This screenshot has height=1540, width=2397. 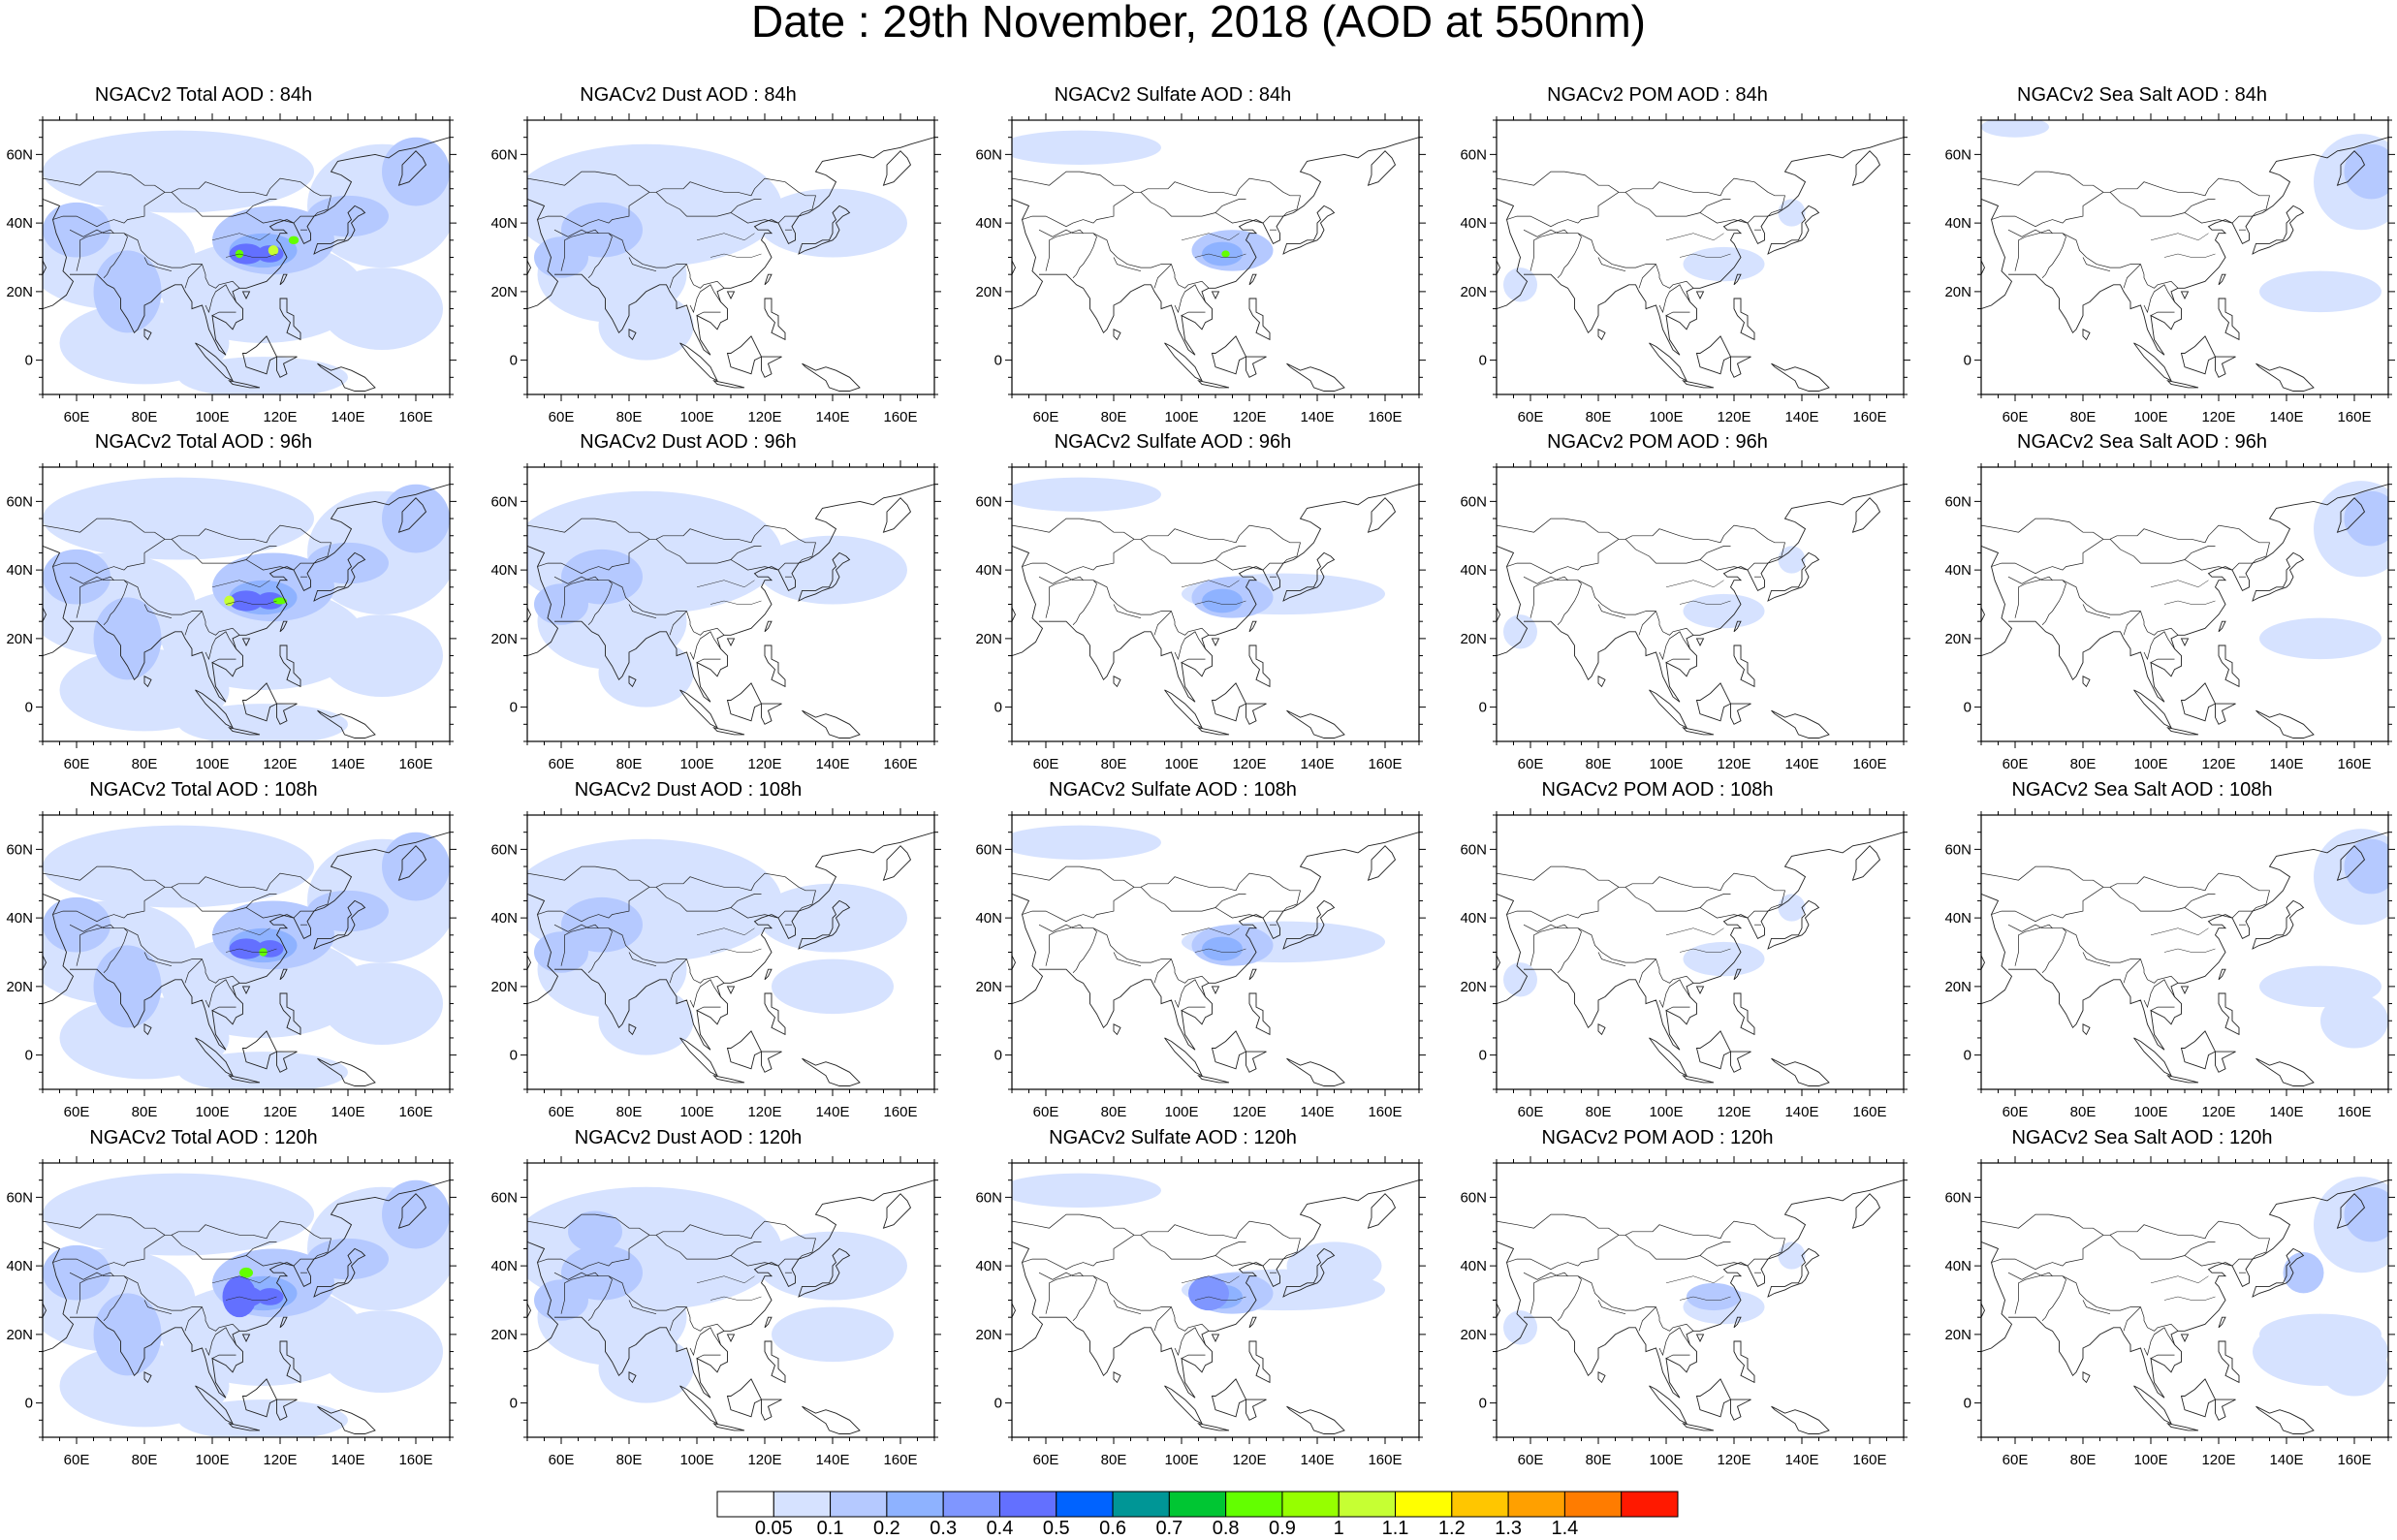 What do you see at coordinates (1338, 1529) in the screenshot?
I see `colorbar-label: 1` at bounding box center [1338, 1529].